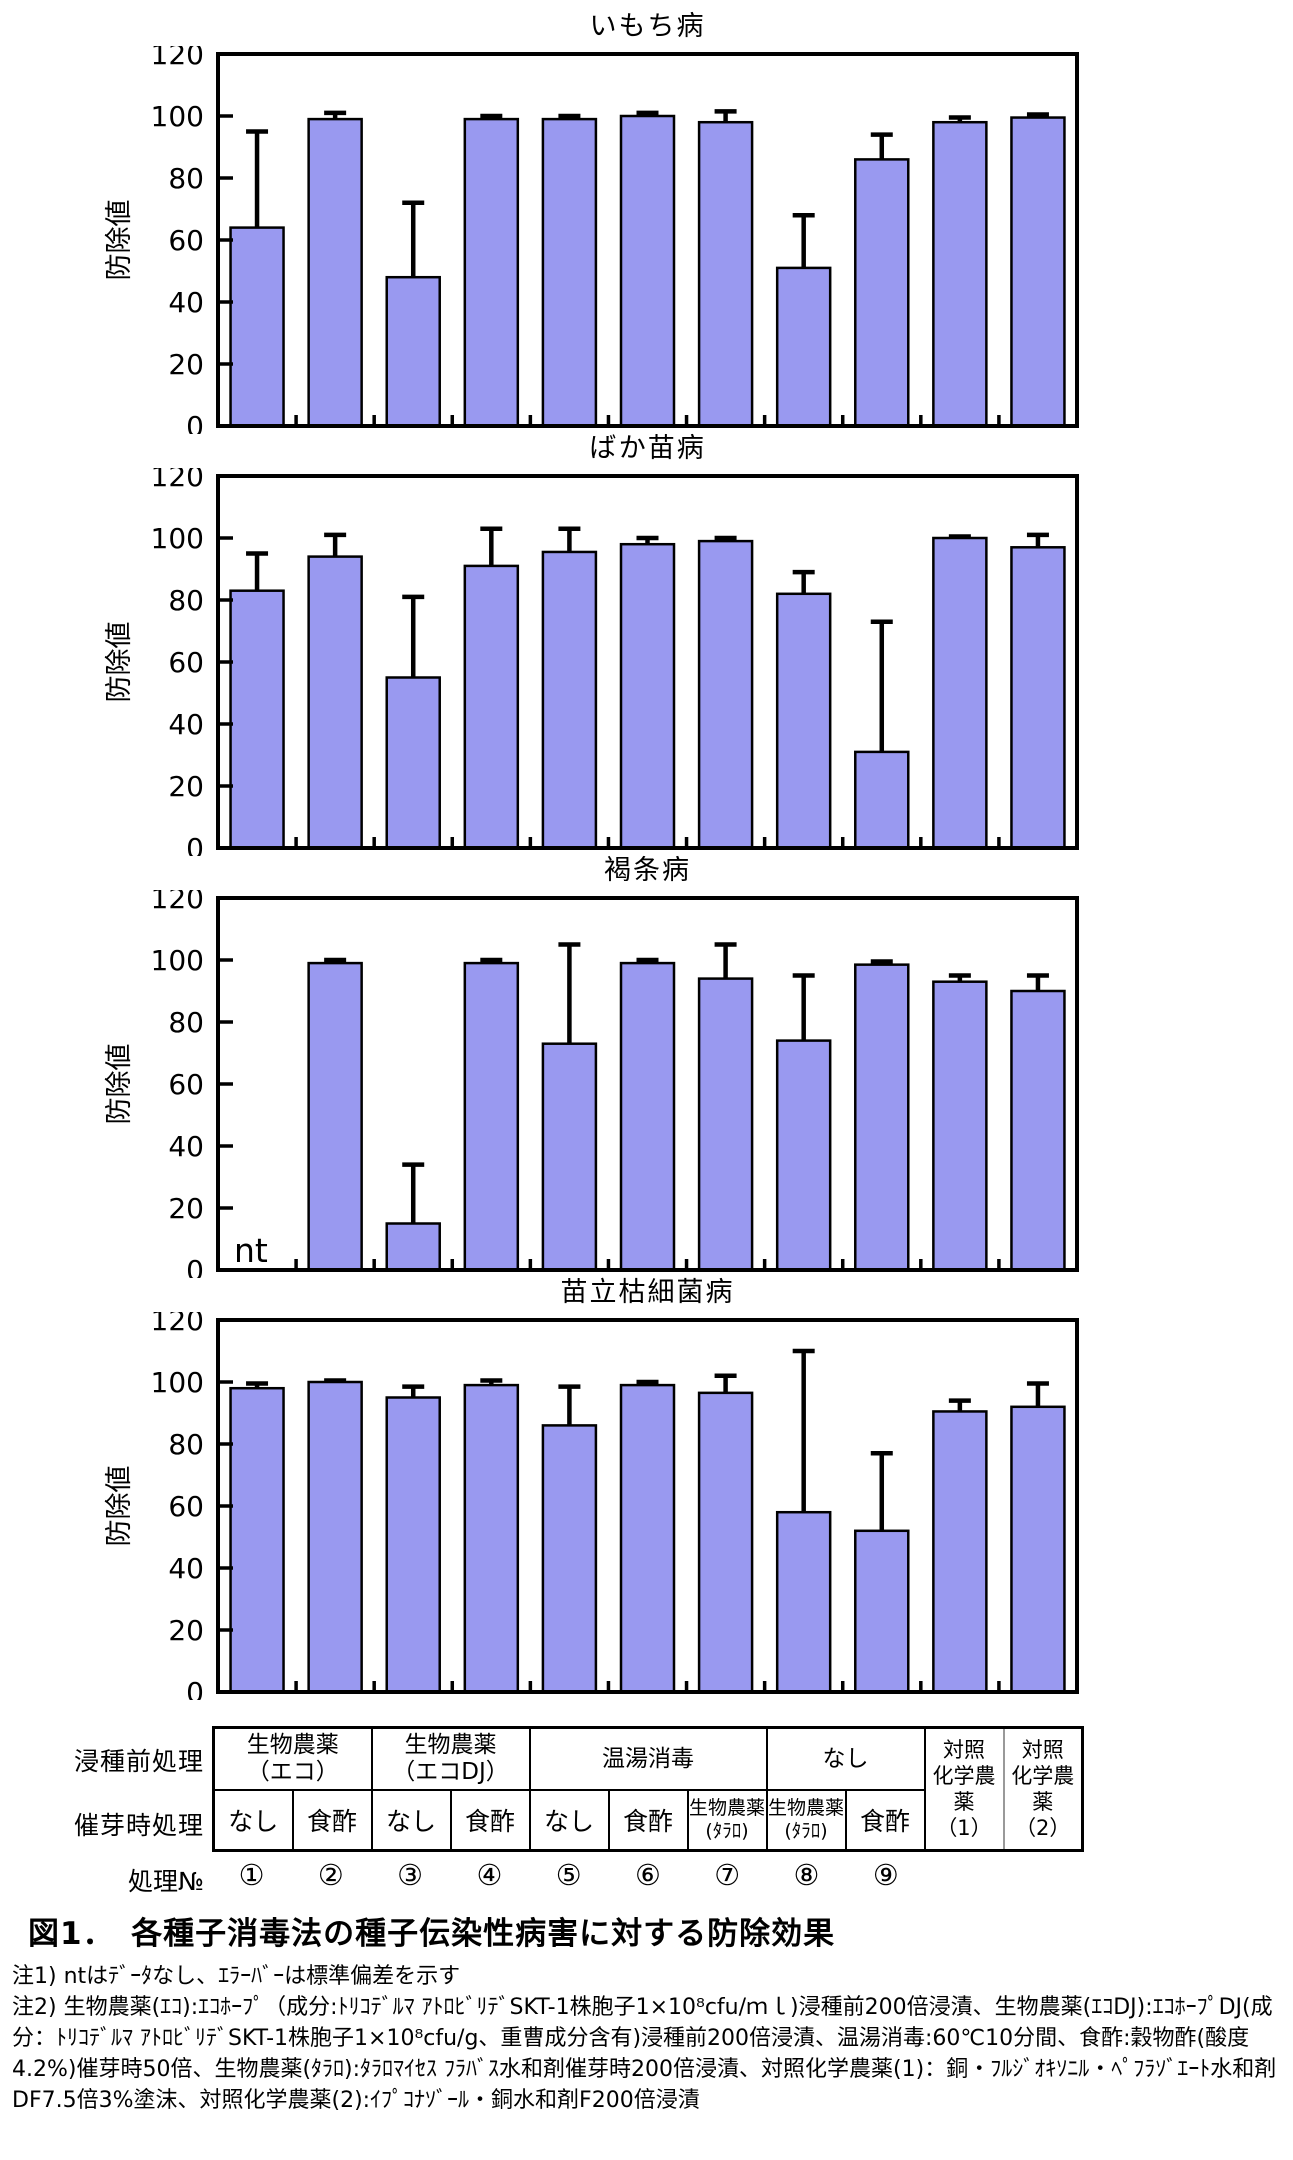  What do you see at coordinates (236, 1976) in the screenshot?
I see `note-1: 注1) ntはﾃﾞｰﾀなし、ｴﾗｰﾊﾞｰは標準偏差を示す` at bounding box center [236, 1976].